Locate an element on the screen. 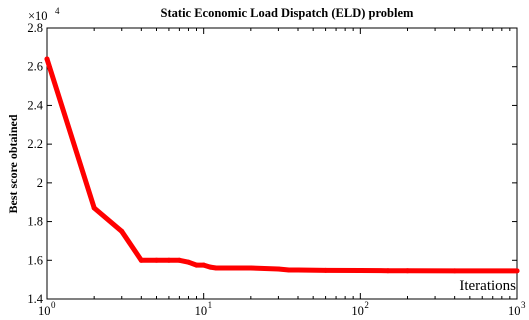 The height and width of the screenshot is (320, 529). x-tick-exponent: 2 is located at coordinates (366, 305).